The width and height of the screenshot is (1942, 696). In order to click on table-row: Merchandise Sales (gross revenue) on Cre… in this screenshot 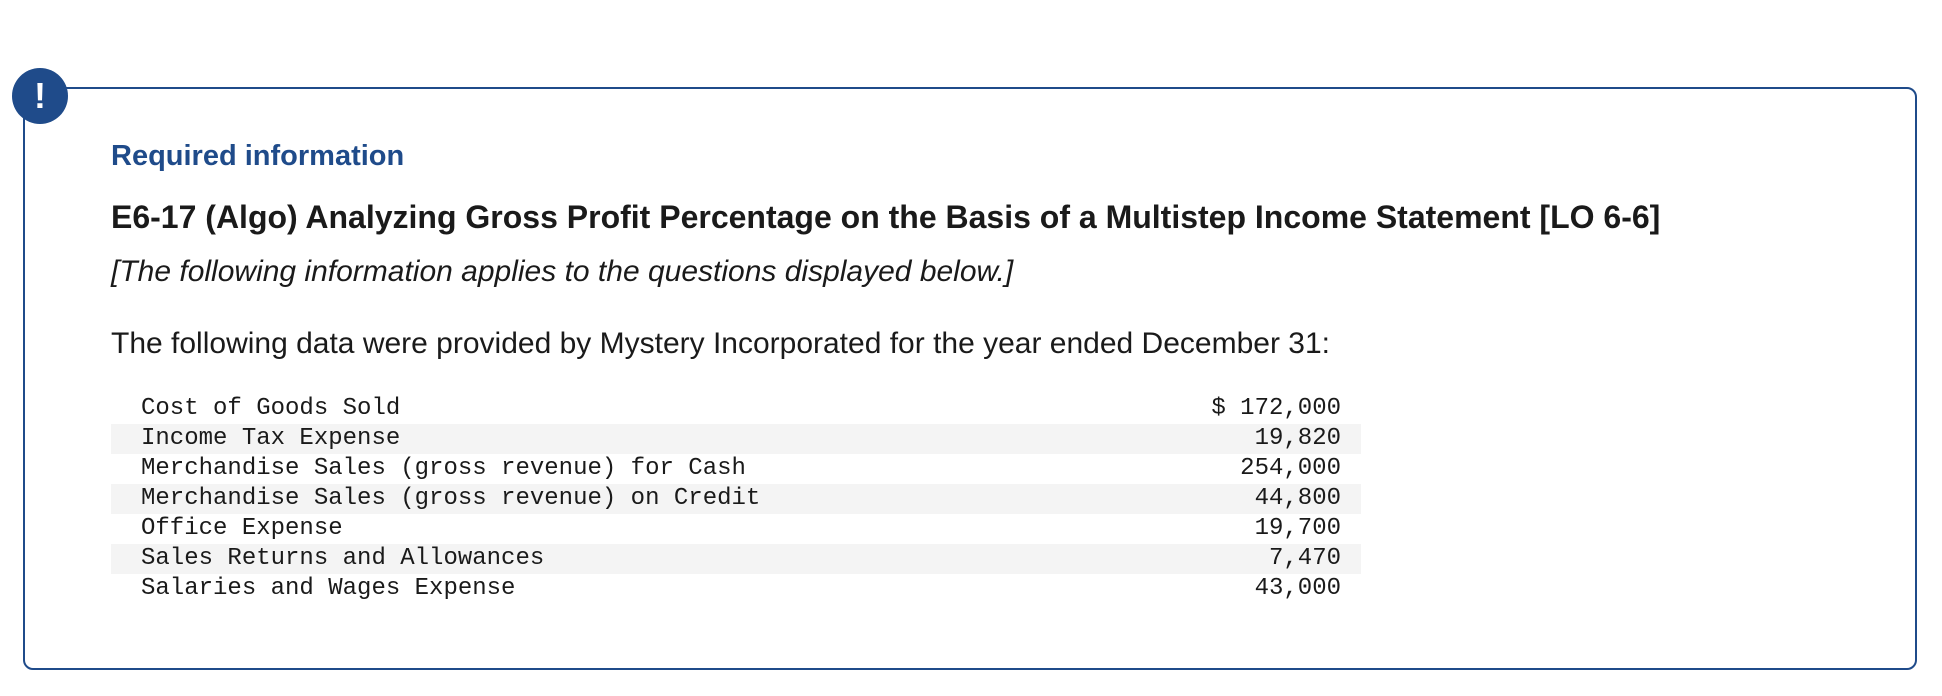, I will do `click(736, 499)`.